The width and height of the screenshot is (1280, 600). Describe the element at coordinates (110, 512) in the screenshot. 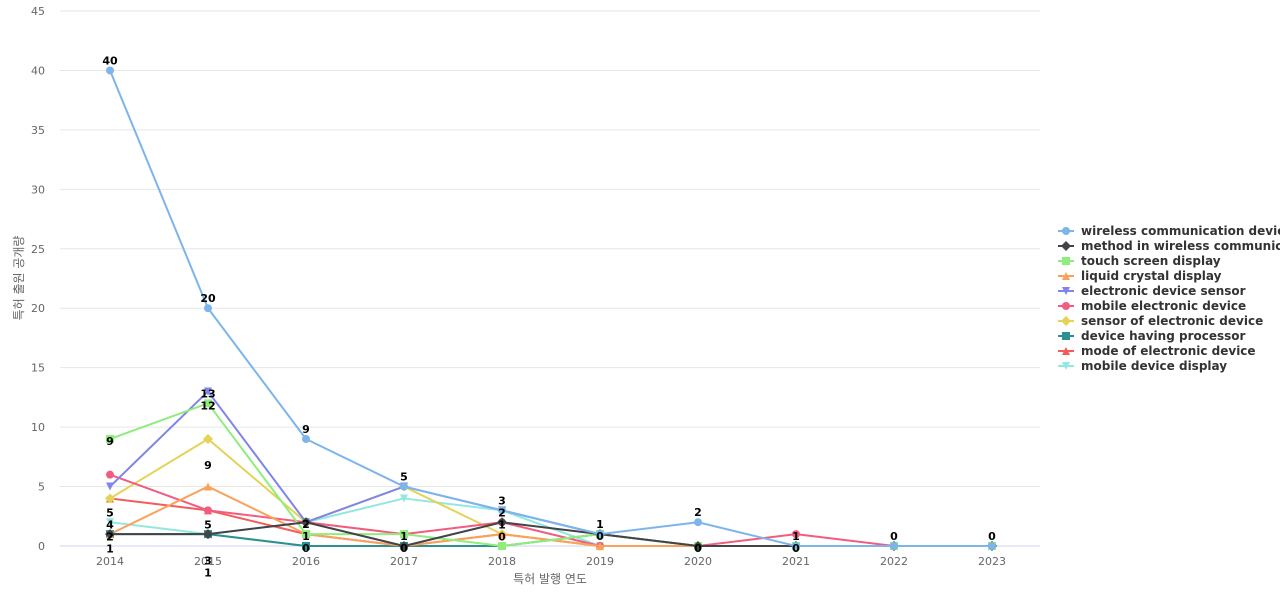

I see `data-label: 5` at that location.